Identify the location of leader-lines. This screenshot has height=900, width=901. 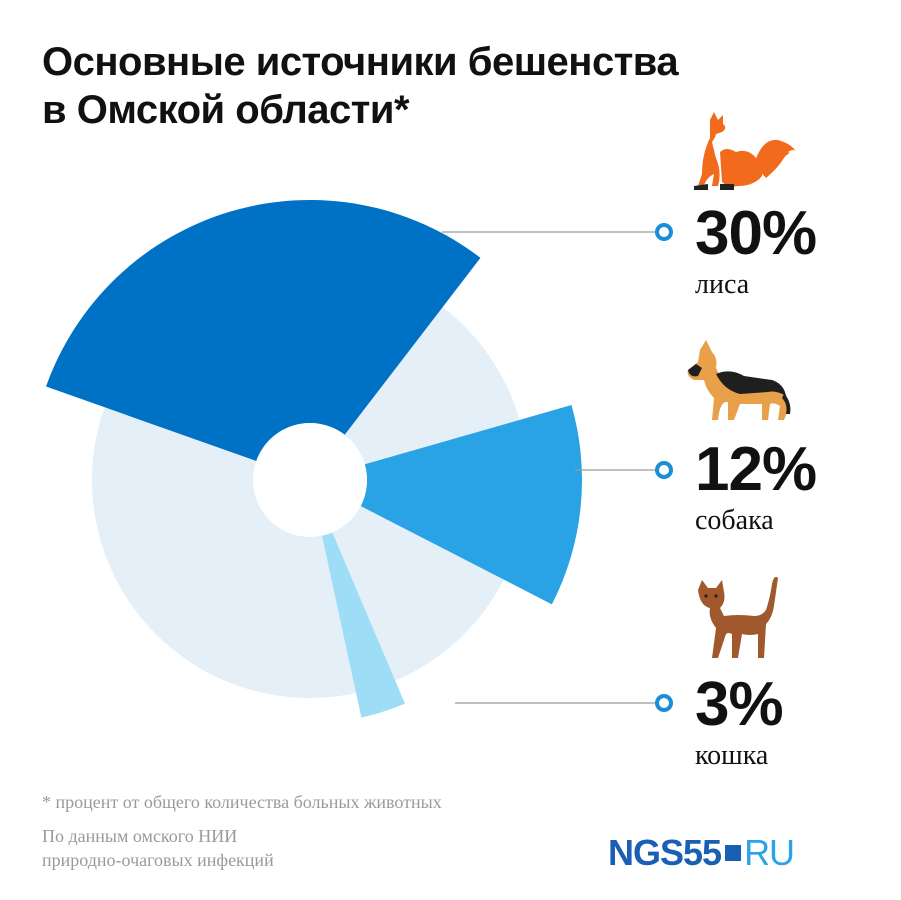
(557, 467).